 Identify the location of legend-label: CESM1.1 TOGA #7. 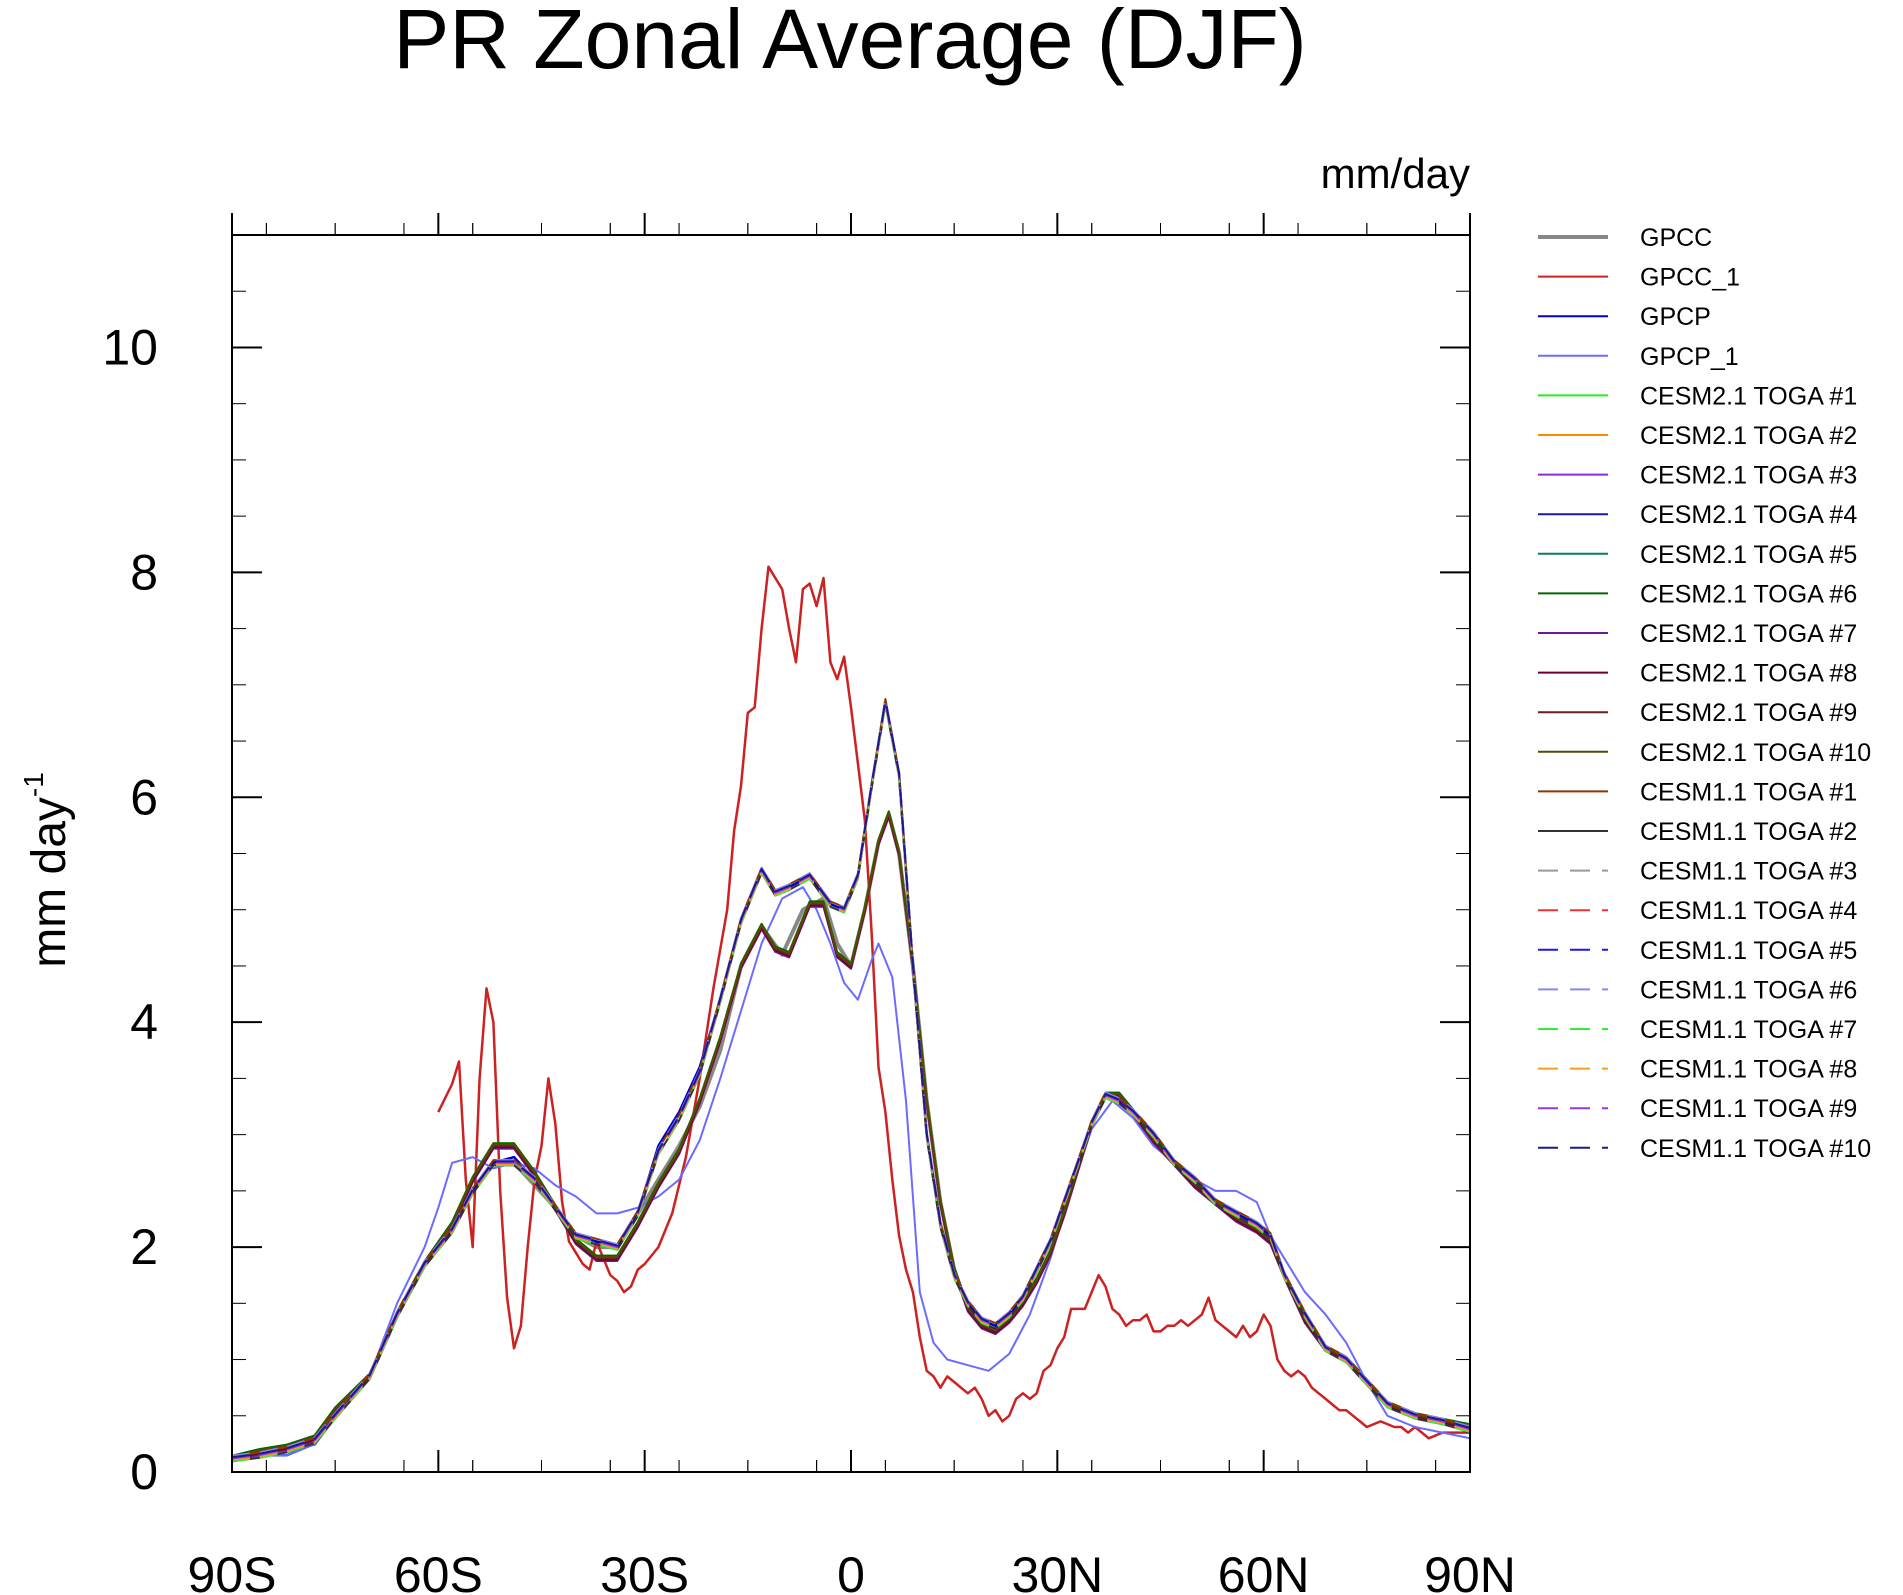
(1748, 1030).